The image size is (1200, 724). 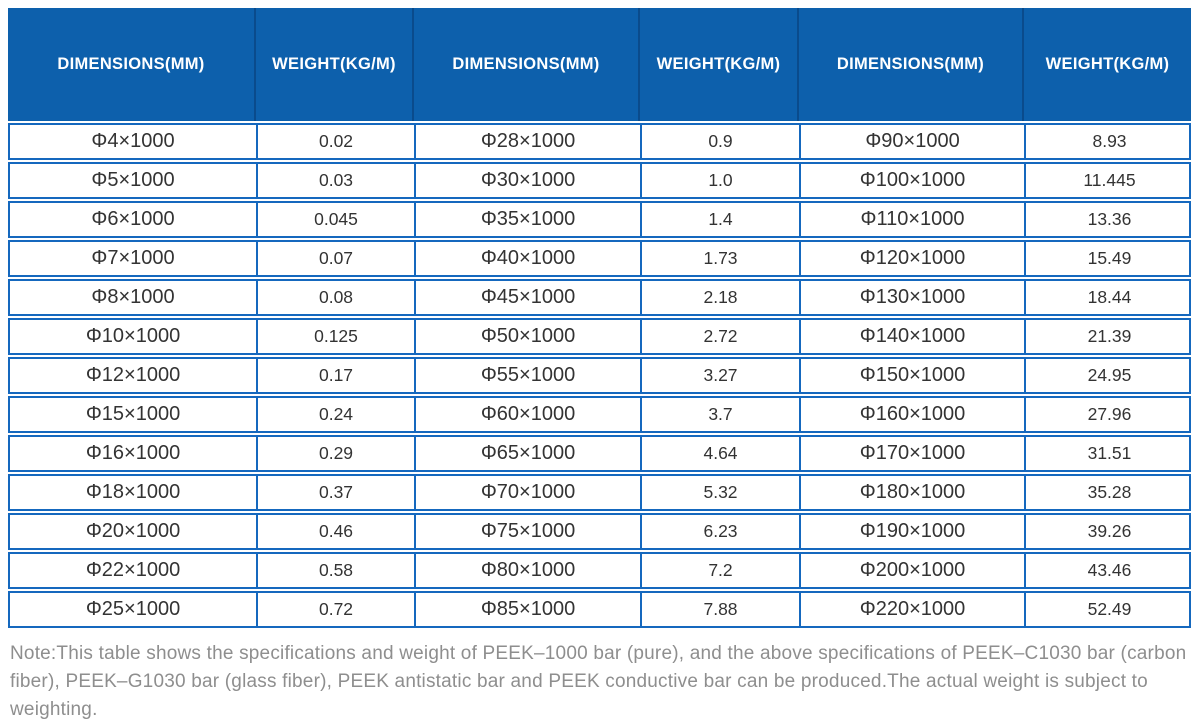 What do you see at coordinates (335, 609) in the screenshot?
I see `weight-cell: 0.72` at bounding box center [335, 609].